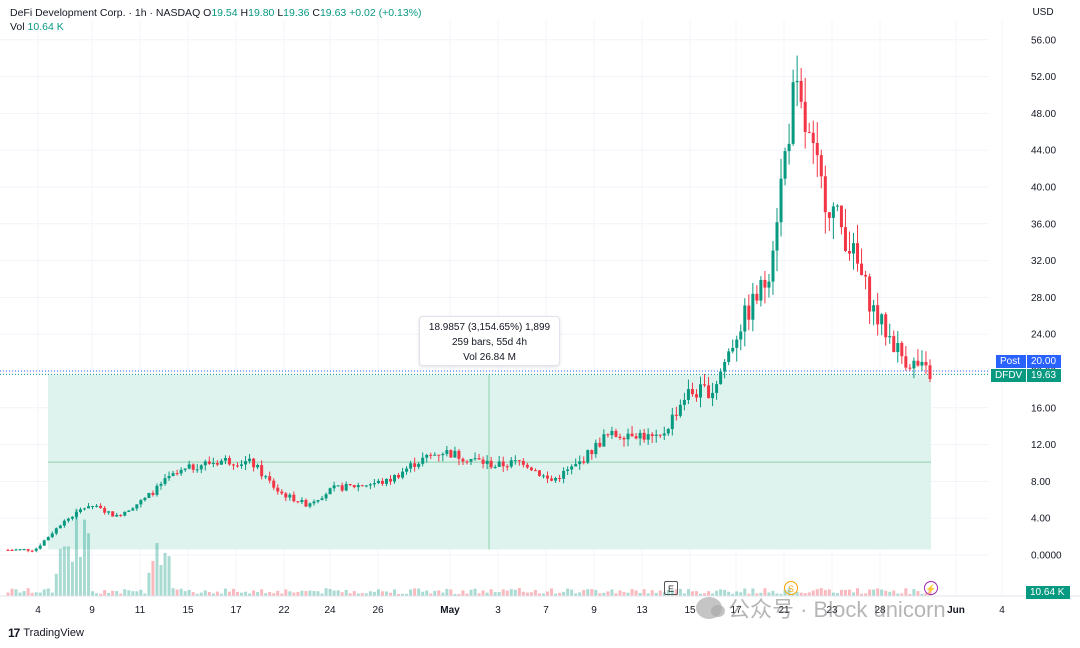 The height and width of the screenshot is (648, 1080). Describe the element at coordinates (880, 610) in the screenshot. I see `x-tick-label: 28` at that location.